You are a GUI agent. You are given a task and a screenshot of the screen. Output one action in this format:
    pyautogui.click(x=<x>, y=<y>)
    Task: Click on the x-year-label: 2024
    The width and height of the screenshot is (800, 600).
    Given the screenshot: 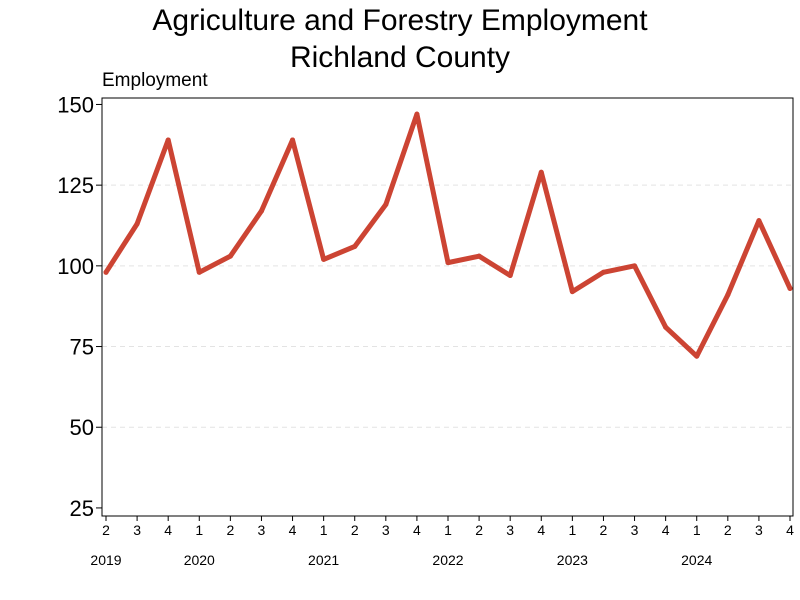 What is the action you would take?
    pyautogui.click(x=696, y=560)
    